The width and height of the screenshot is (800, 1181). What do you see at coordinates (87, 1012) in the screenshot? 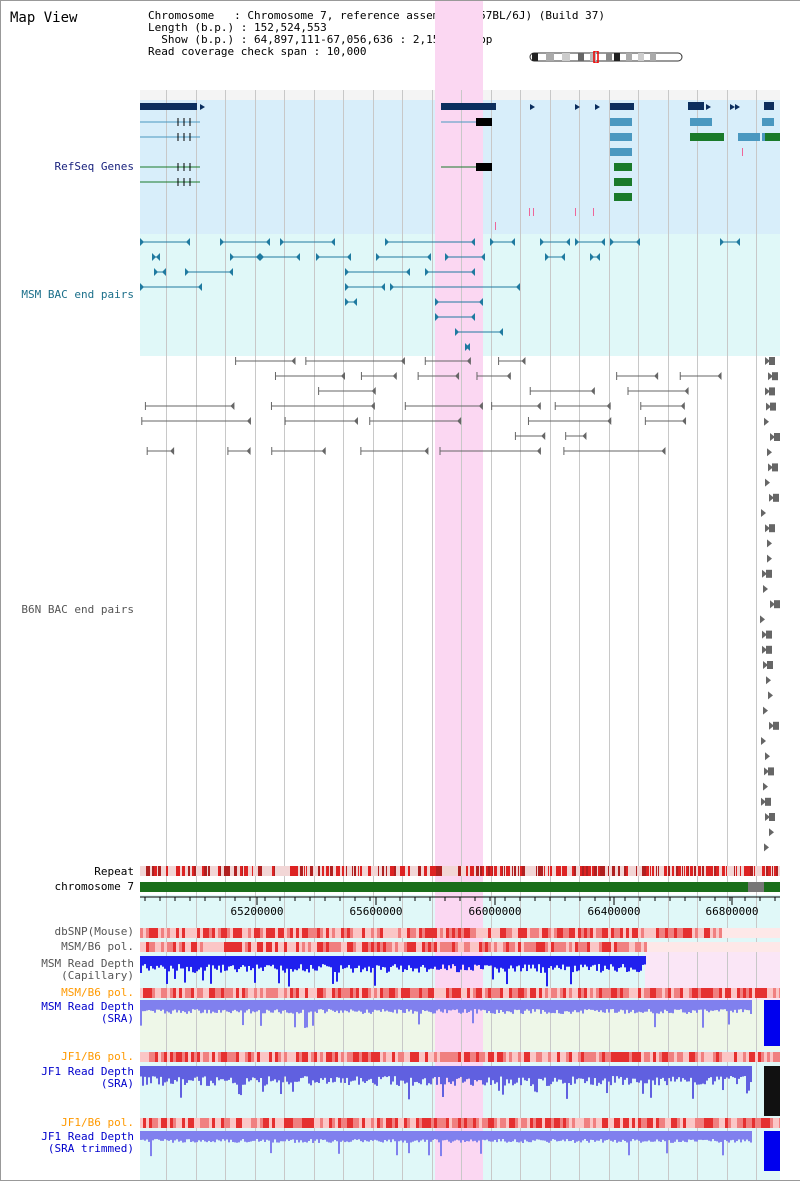
I see `msm-depth-sra-label: MSM Read Depth (SRA)` at bounding box center [87, 1012].